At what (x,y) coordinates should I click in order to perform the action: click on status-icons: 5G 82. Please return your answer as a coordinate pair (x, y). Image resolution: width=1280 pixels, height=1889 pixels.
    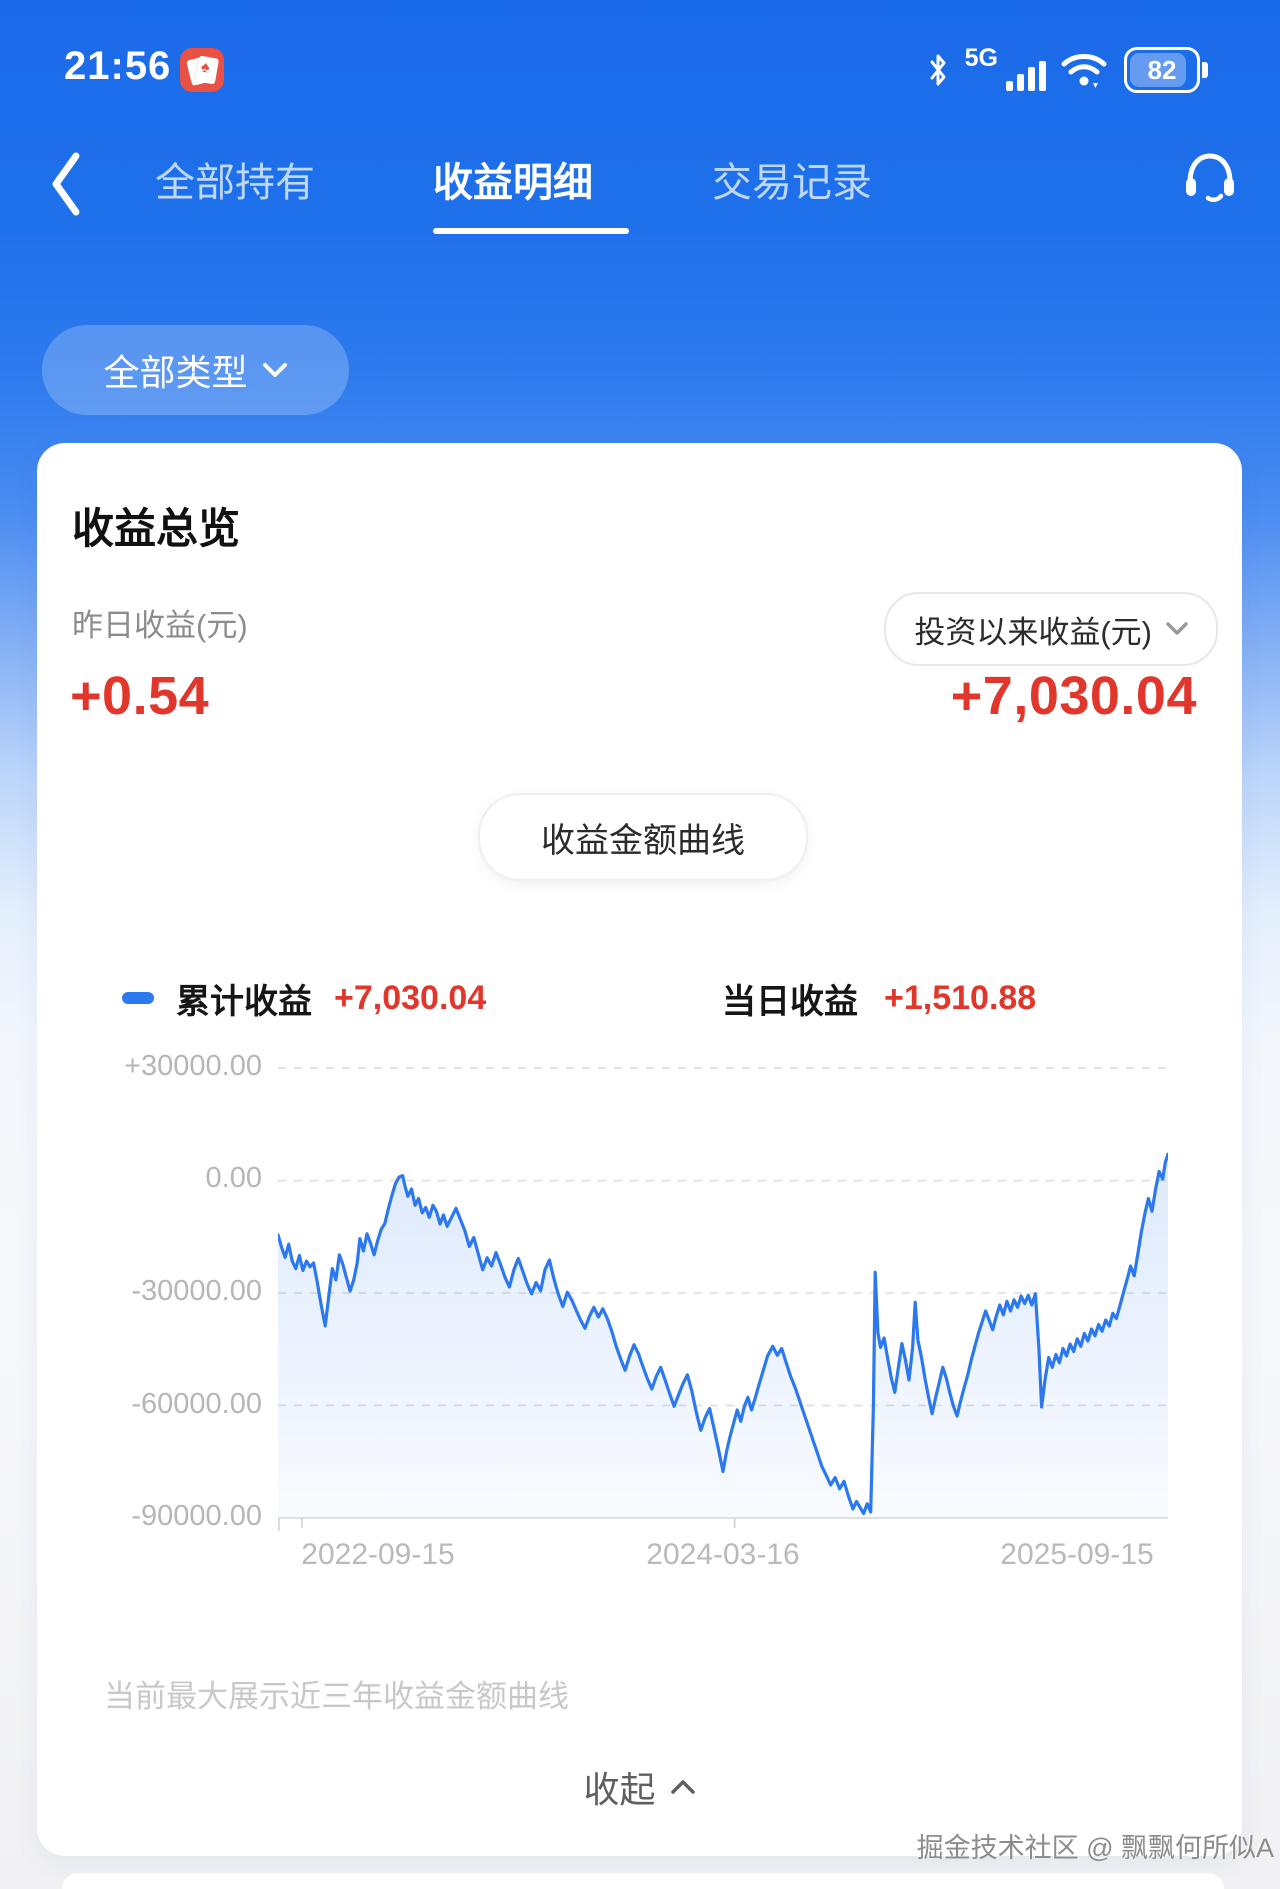
    Looking at the image, I should click on (1066, 70).